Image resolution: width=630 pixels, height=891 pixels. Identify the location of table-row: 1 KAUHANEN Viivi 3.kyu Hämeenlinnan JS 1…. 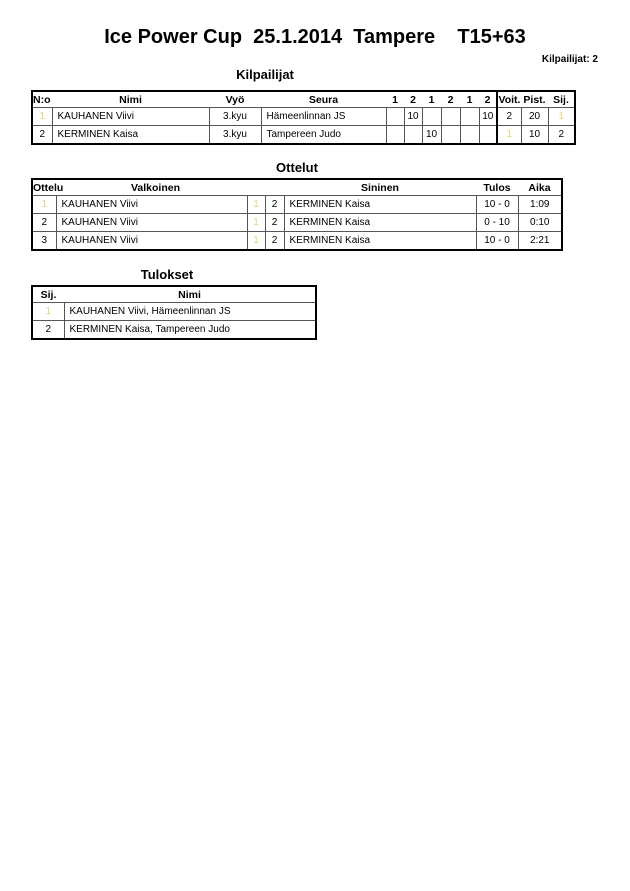
(303, 116).